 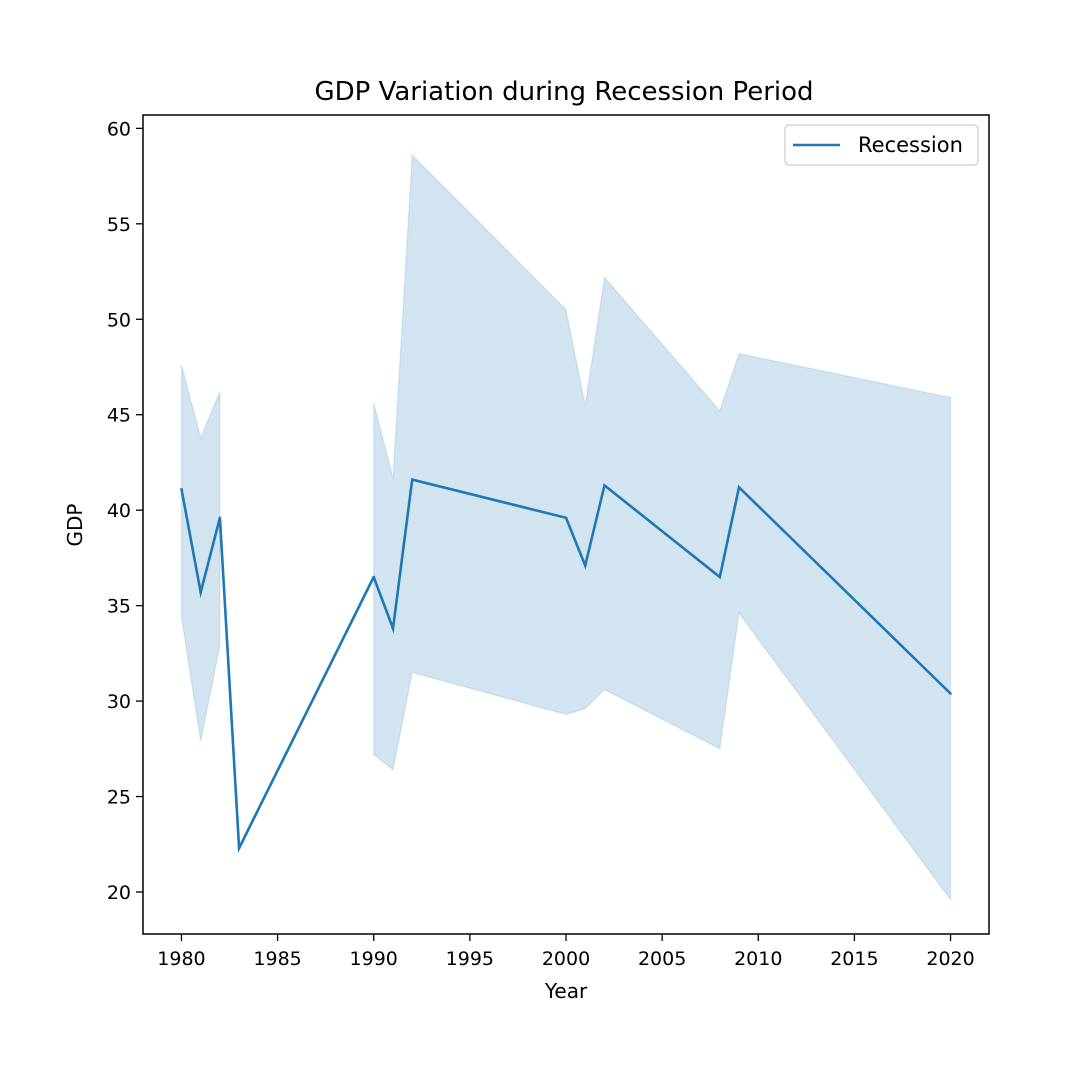 What do you see at coordinates (604, 485) in the screenshot?
I see `data-point-2002` at bounding box center [604, 485].